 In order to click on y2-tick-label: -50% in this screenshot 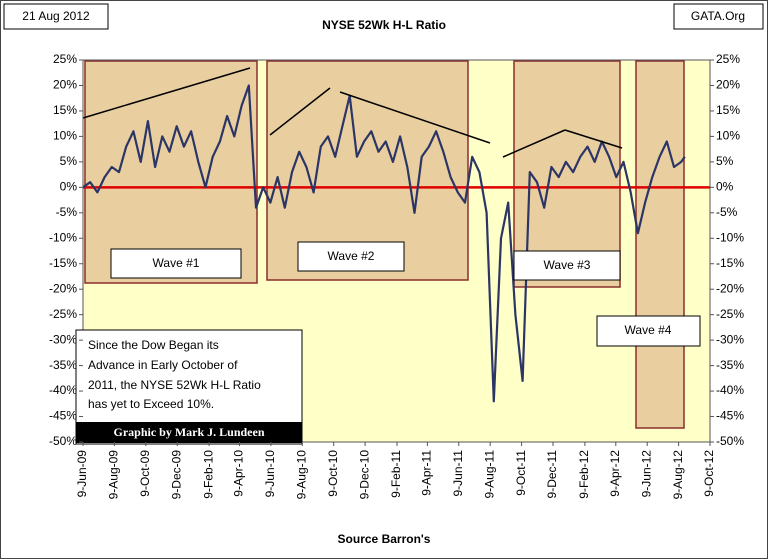, I will do `click(730, 441)`.